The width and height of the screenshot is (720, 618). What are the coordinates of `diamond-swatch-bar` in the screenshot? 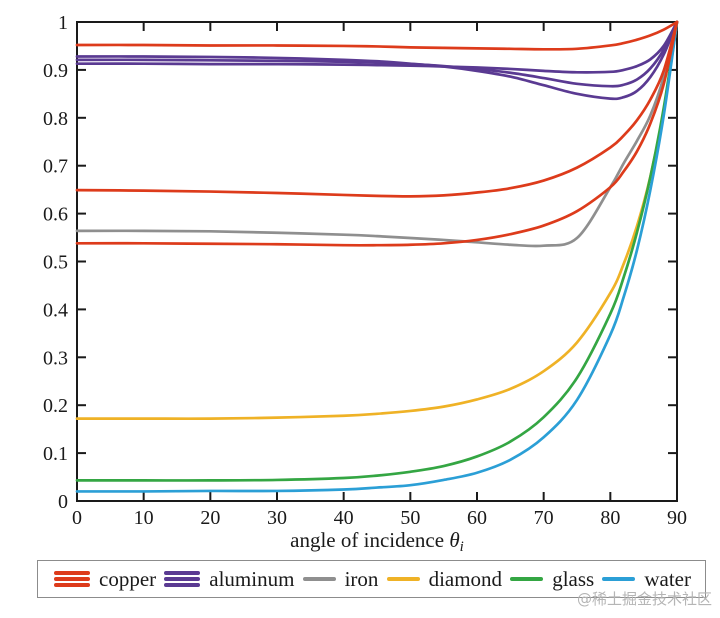 It's located at (403, 579).